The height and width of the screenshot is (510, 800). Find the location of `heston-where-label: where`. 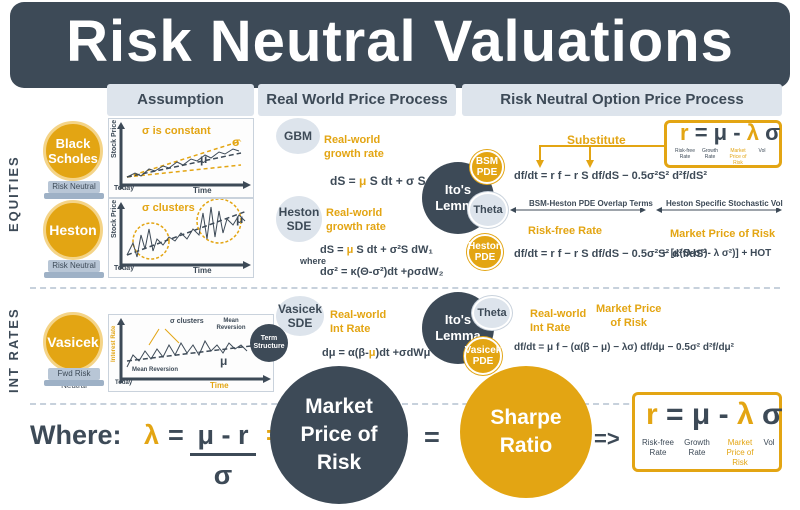

heston-where-label: where is located at coordinates (313, 261).